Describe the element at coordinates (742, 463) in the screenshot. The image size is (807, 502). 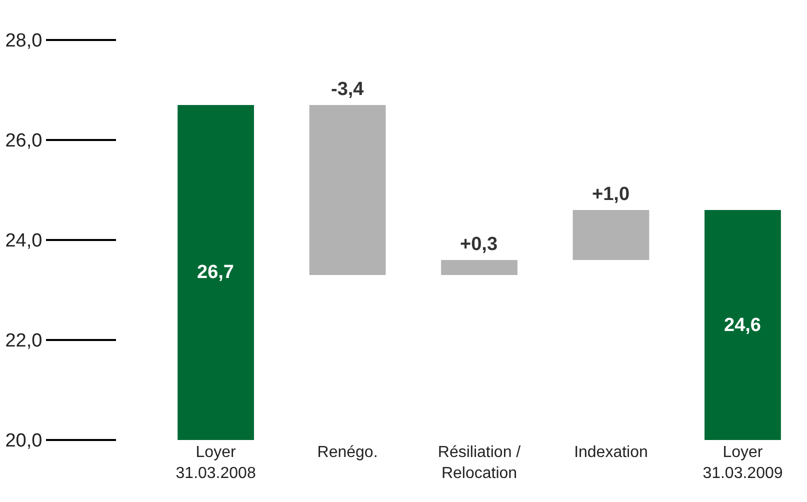
I see `x-tick-label: Loyer 31.03.2009` at that location.